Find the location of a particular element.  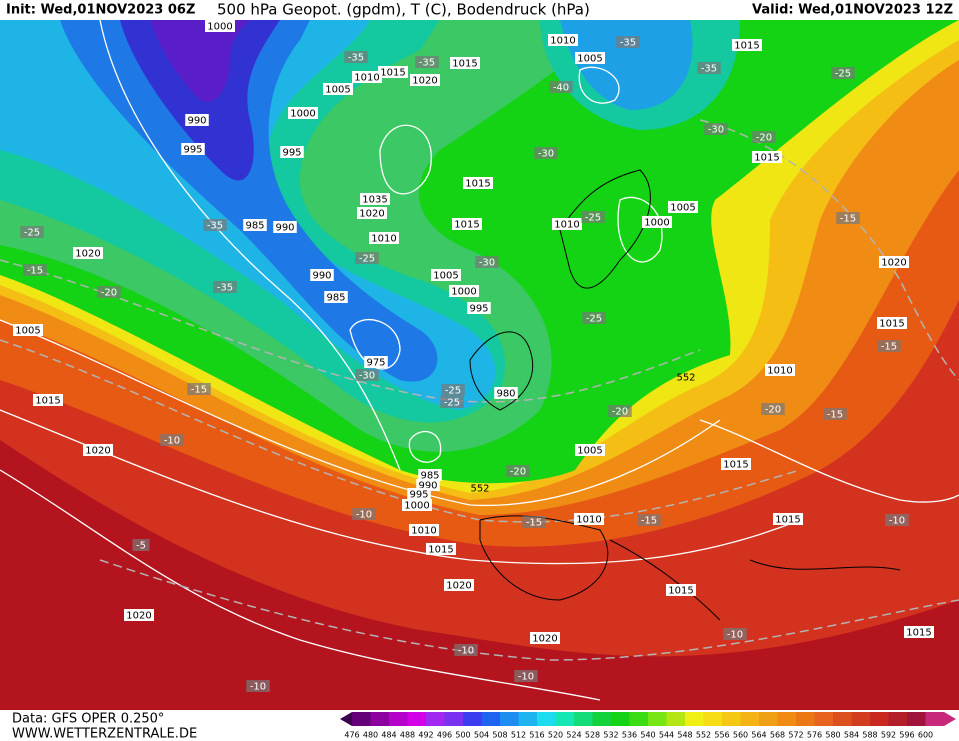

init-time: Init: Wed,01NOV2023 06Z is located at coordinates (100, 10).